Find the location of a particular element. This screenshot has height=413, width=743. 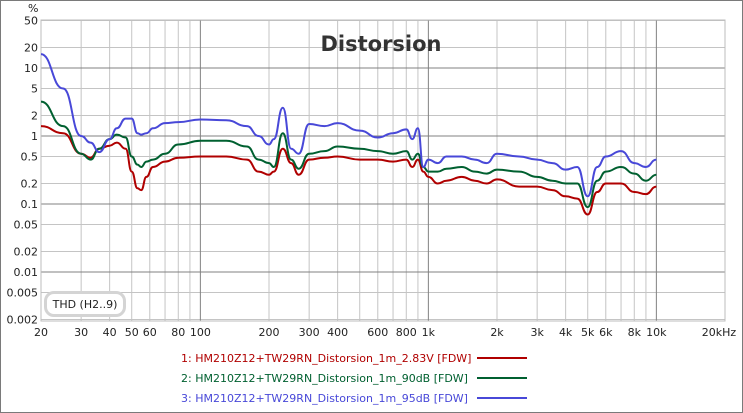

y-tick-label: 5 is located at coordinates (34, 88).